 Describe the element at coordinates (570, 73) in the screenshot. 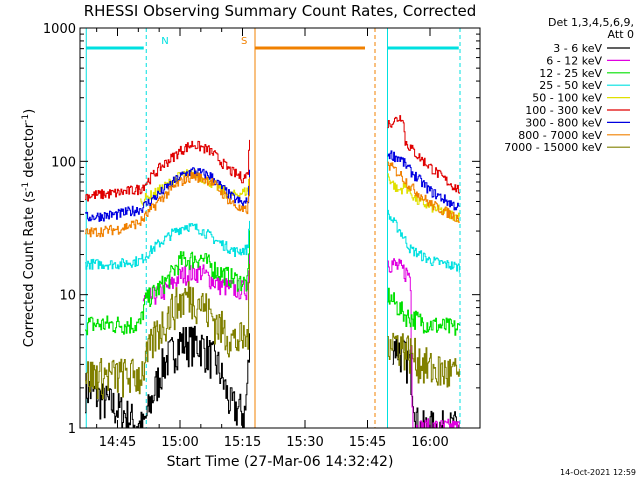

I see `legend-label-2: 12 - 25 keV` at that location.